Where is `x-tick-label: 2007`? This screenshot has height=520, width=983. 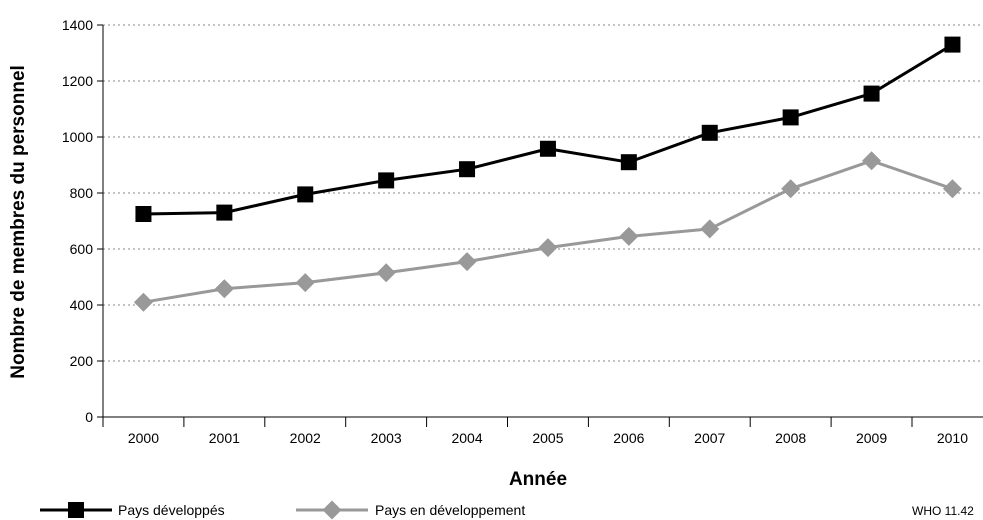
x-tick-label: 2007 is located at coordinates (709, 438).